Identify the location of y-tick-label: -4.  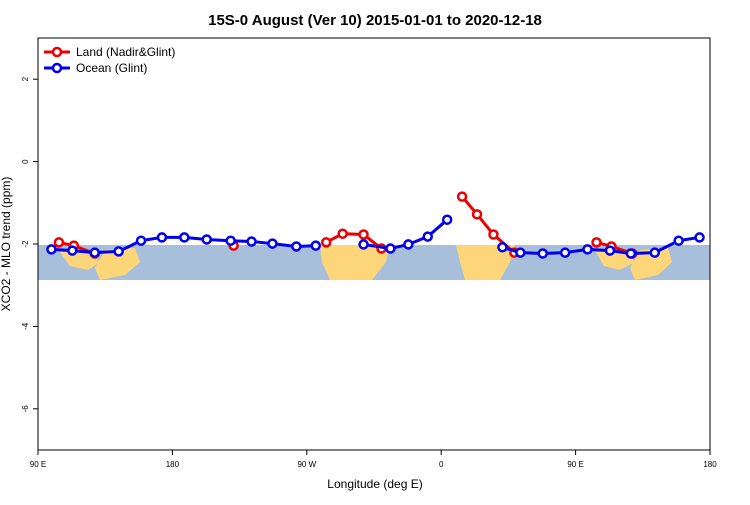
(25, 326).